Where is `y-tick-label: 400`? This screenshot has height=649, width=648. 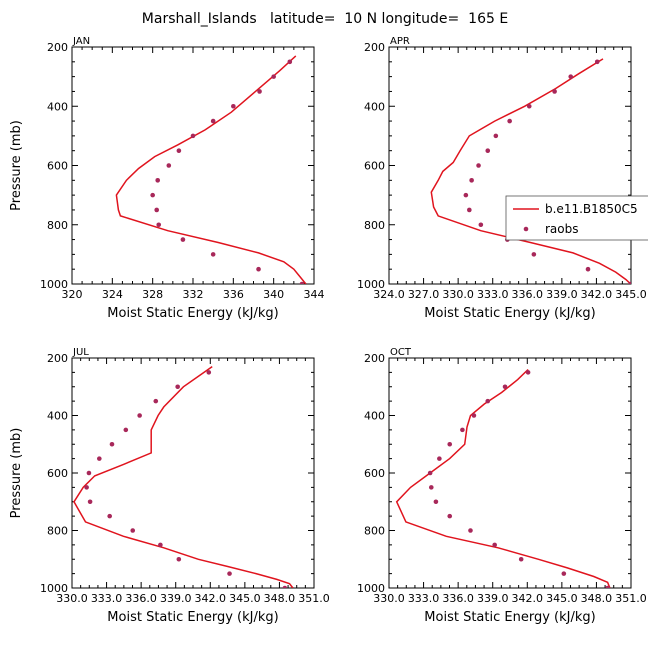
y-tick-label: 400 is located at coordinates (374, 106).